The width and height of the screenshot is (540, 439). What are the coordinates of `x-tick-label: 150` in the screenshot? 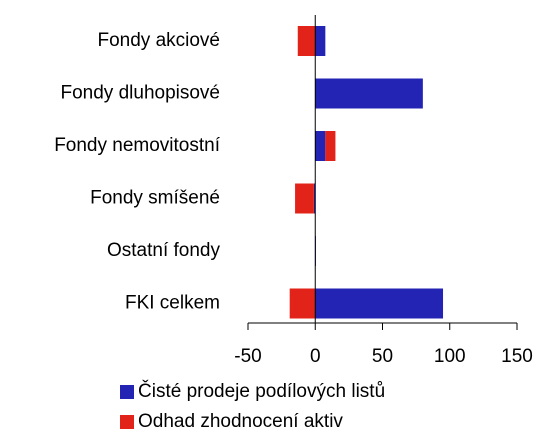 It's located at (517, 356).